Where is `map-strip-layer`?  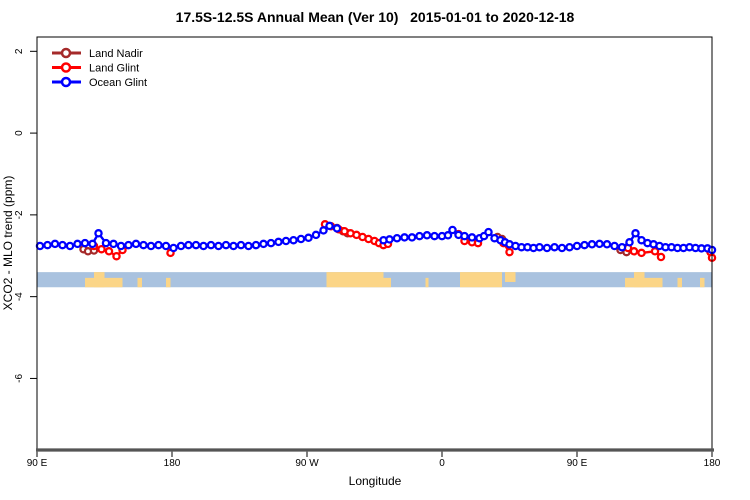
map-strip-layer is located at coordinates (374, 280).